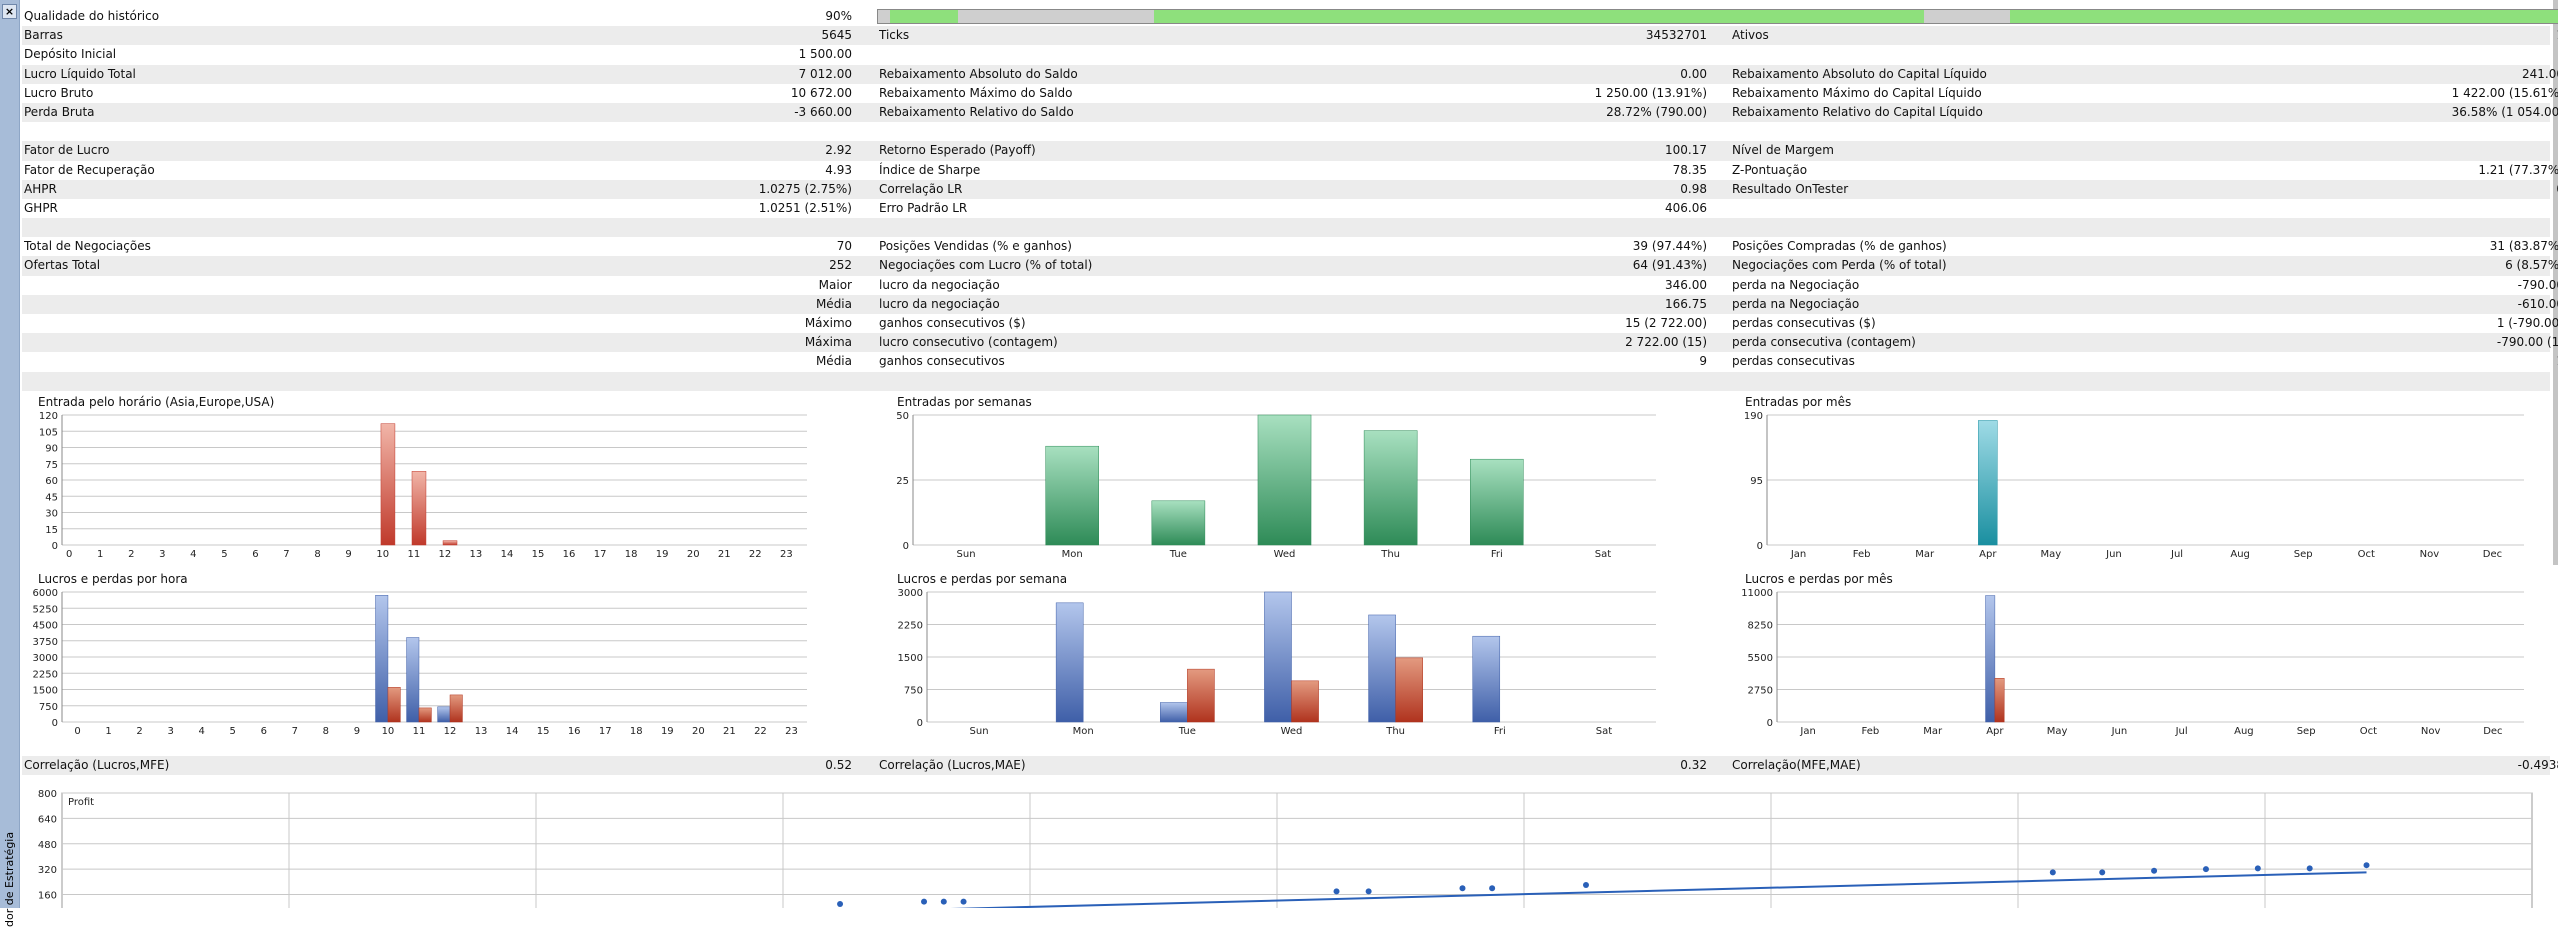  Describe the element at coordinates (62, 265) in the screenshot. I see `stat-label: Ofertas Total` at that location.